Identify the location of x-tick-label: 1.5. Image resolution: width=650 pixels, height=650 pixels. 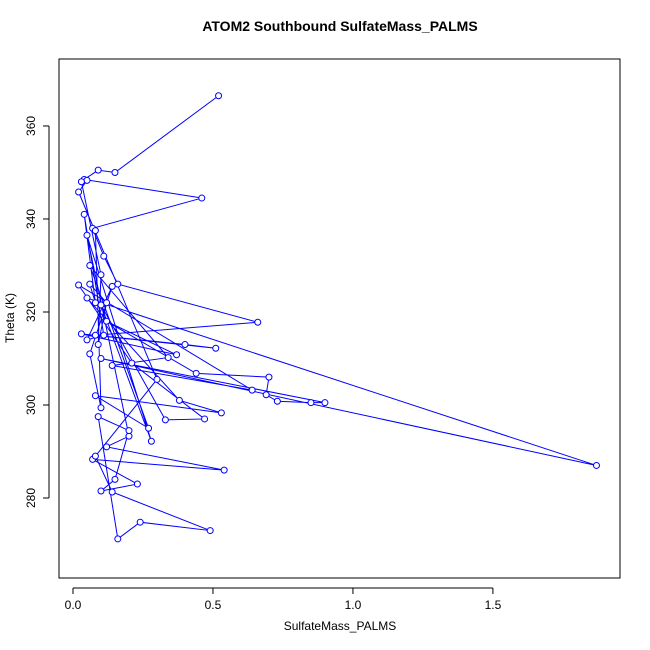
(493, 605).